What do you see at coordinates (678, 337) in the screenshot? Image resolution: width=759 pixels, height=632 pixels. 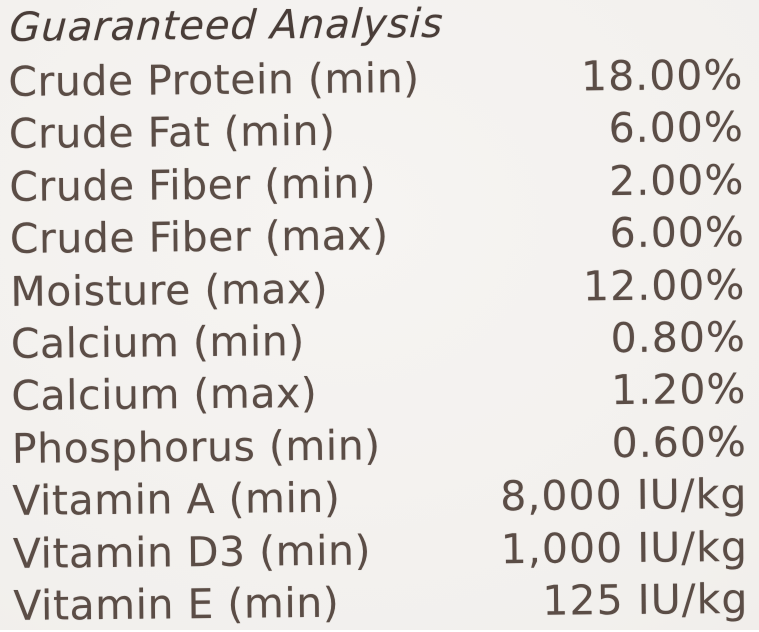 I see `nutrient-value: 0.80%` at bounding box center [678, 337].